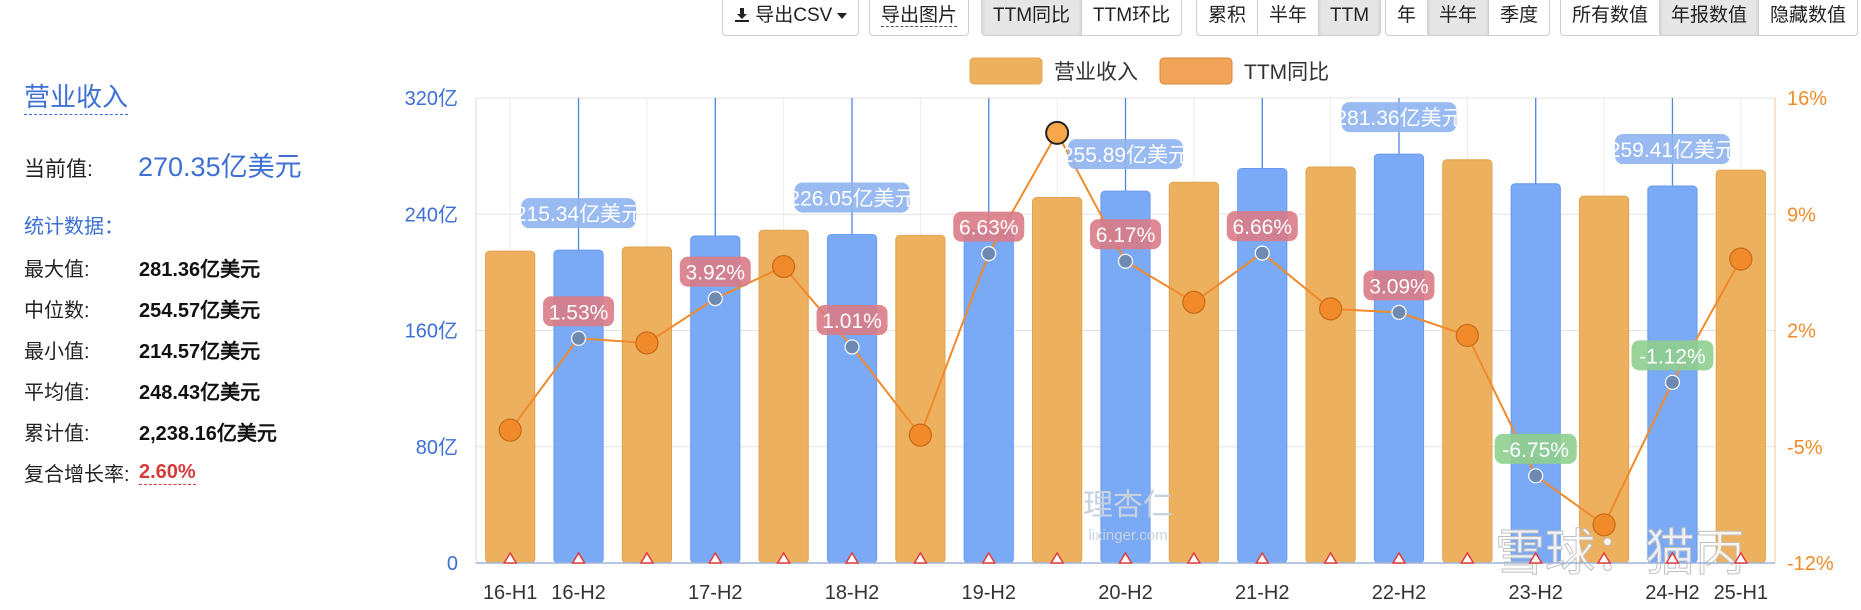 The width and height of the screenshot is (1861, 610). I want to click on data-label-text: 3.09%, so click(1399, 286).